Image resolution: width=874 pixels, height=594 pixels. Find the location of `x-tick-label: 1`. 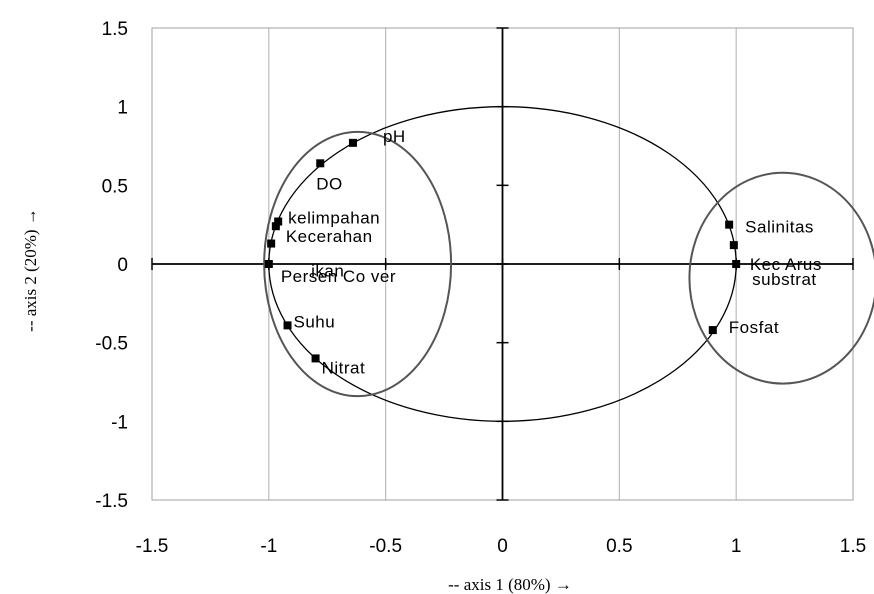

x-tick-label: 1 is located at coordinates (736, 546).